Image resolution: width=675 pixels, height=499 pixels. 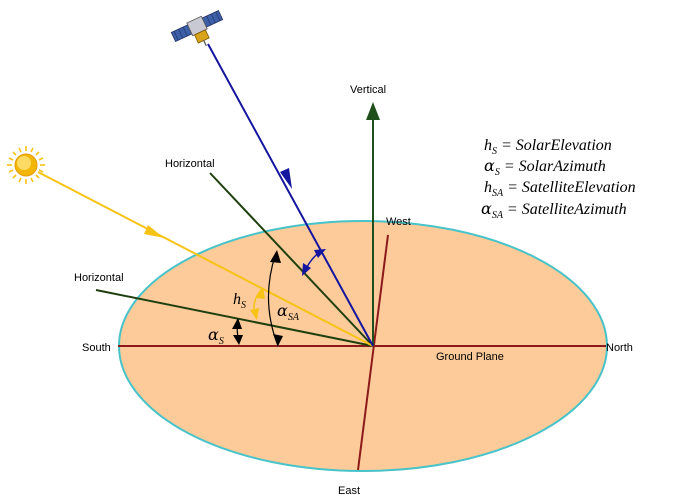 I want to click on alpha-s-arrow-bottom, so click(x=238, y=340).